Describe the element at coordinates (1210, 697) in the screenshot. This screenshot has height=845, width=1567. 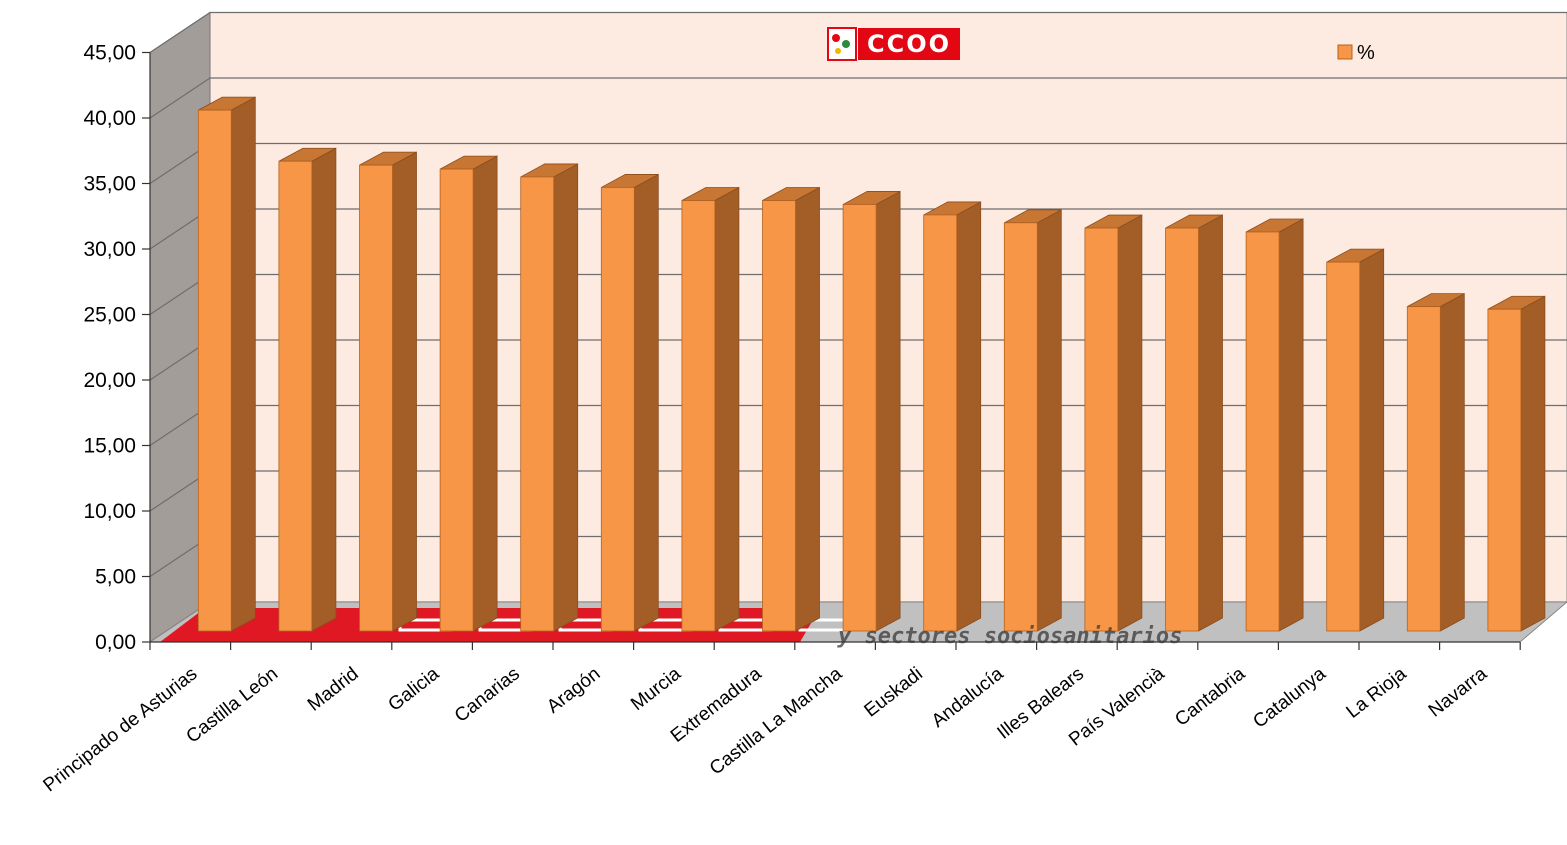
I see `x-tick-label: Cantabria` at that location.